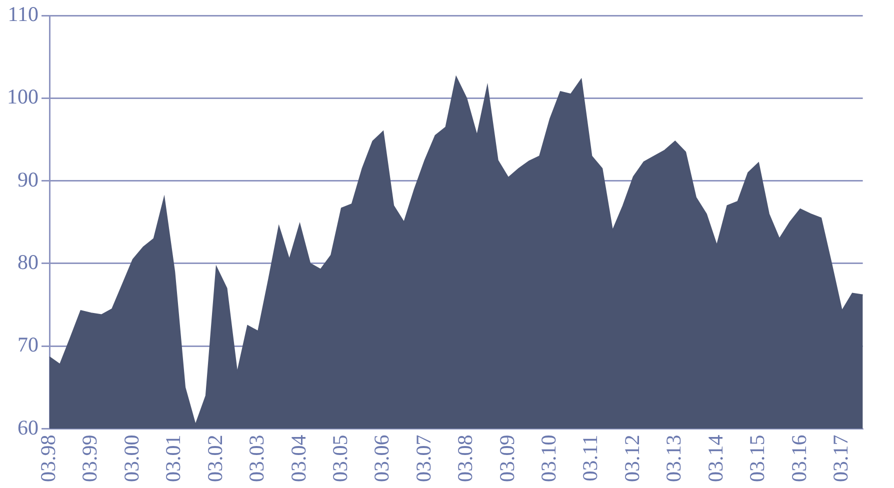  I want to click on x-tick-label: 03.01, so click(173, 458).